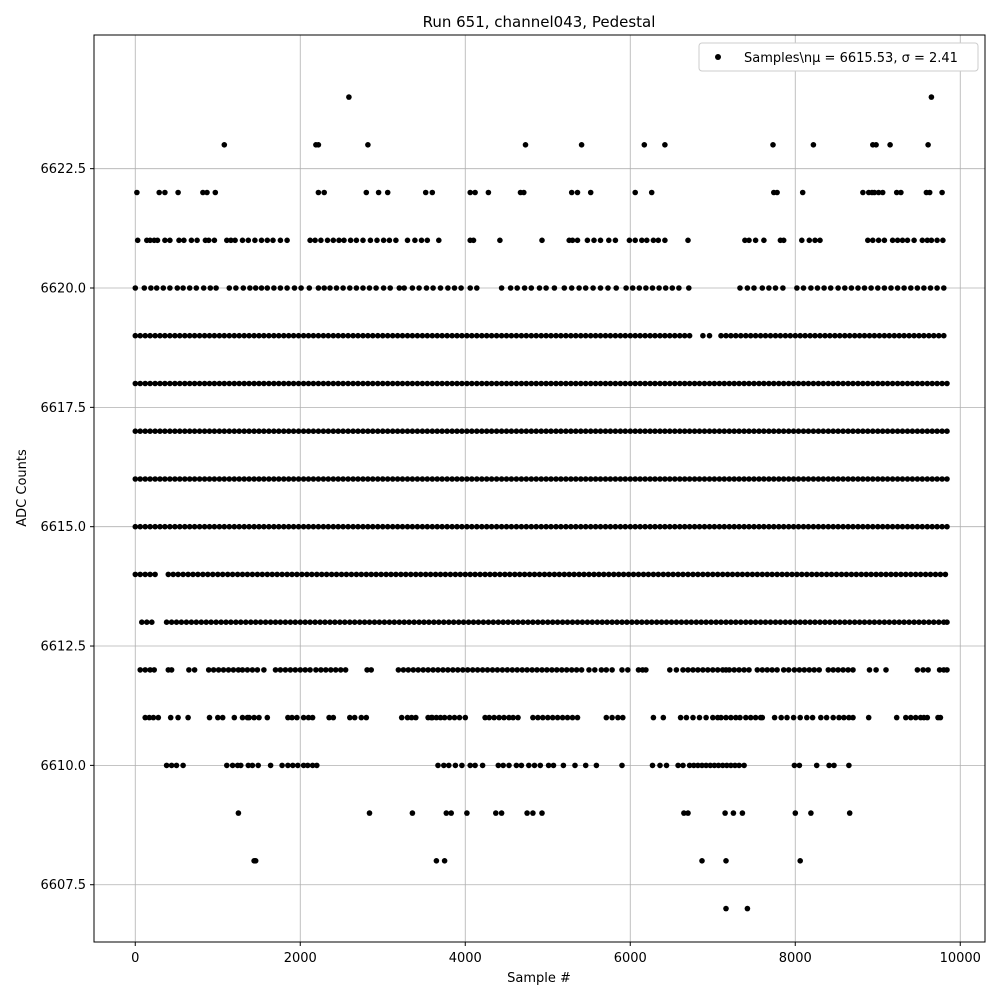 The image size is (1000, 1000). I want to click on y-tick-label: 6615.0, so click(64, 527).